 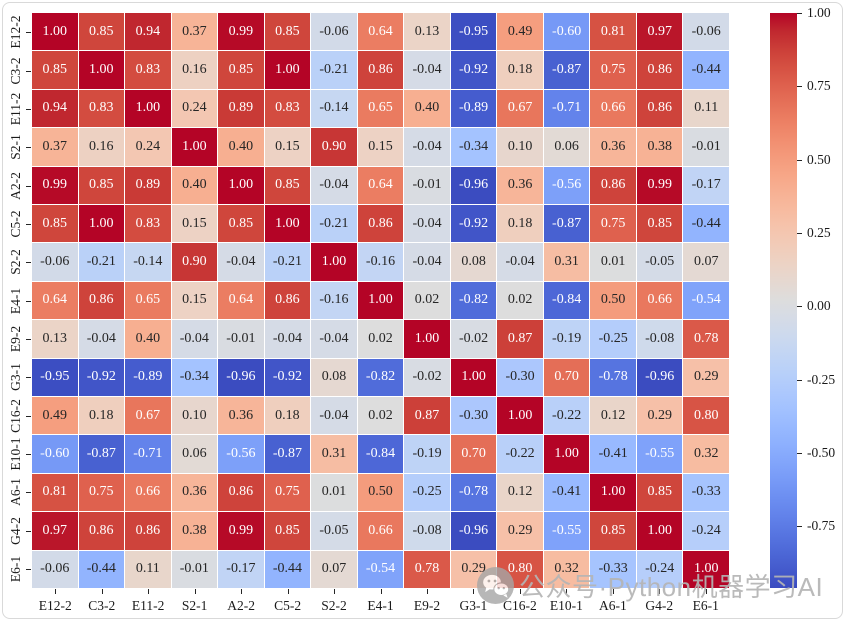 What do you see at coordinates (821, 379) in the screenshot?
I see `colorbar-tick-label: -0.25` at bounding box center [821, 379].